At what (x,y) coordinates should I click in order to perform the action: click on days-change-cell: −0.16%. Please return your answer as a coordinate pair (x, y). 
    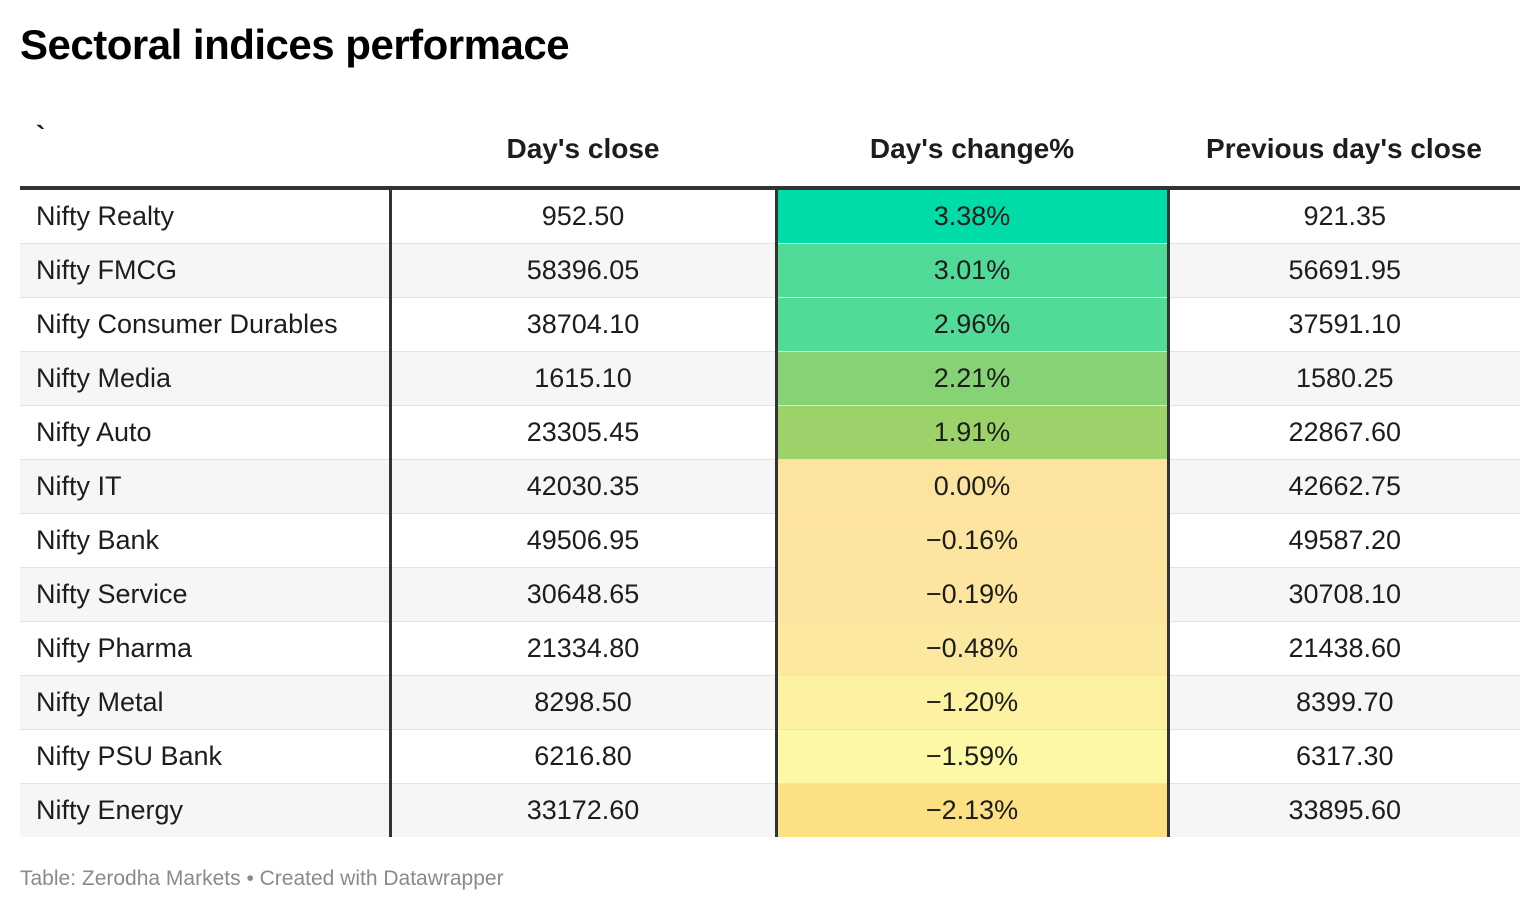
    Looking at the image, I should click on (972, 540).